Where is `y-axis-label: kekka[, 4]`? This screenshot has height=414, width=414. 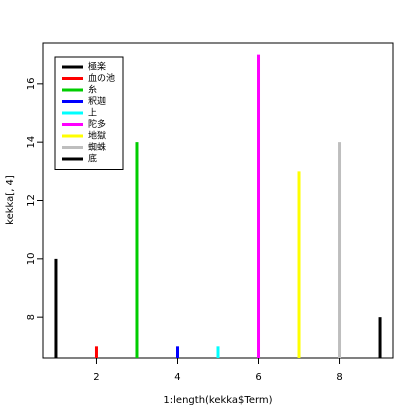 y-axis-label: kekka[, 4] is located at coordinates (10, 200).